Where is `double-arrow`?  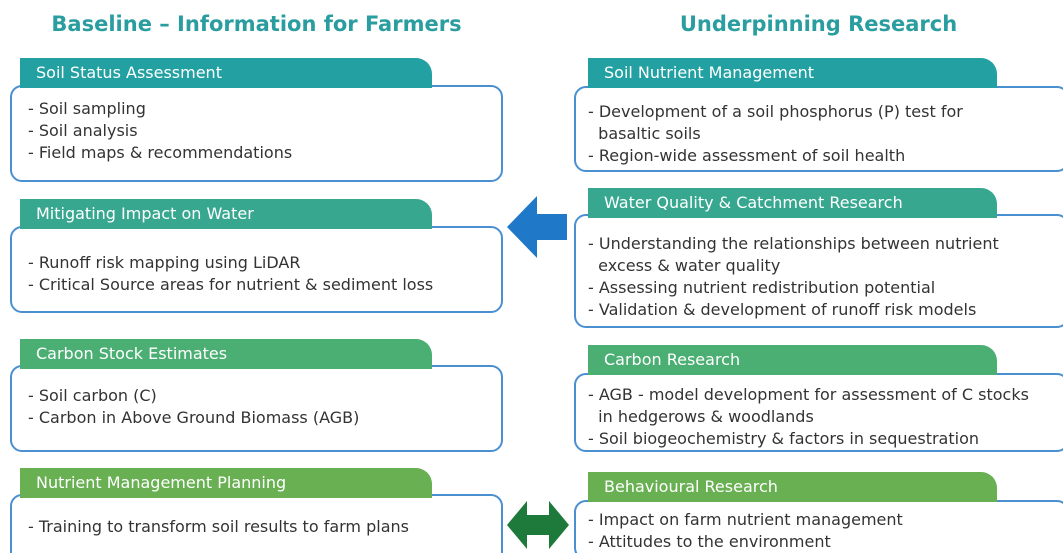 double-arrow is located at coordinates (538, 525).